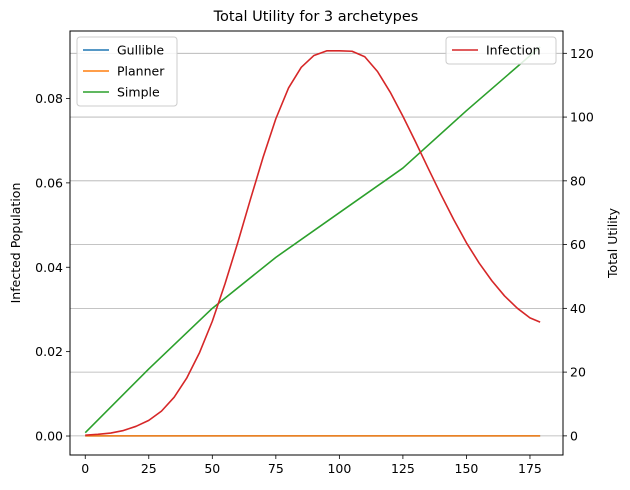  What do you see at coordinates (15, 243) in the screenshot?
I see `y-axis-label-left: Infected Population` at bounding box center [15, 243].